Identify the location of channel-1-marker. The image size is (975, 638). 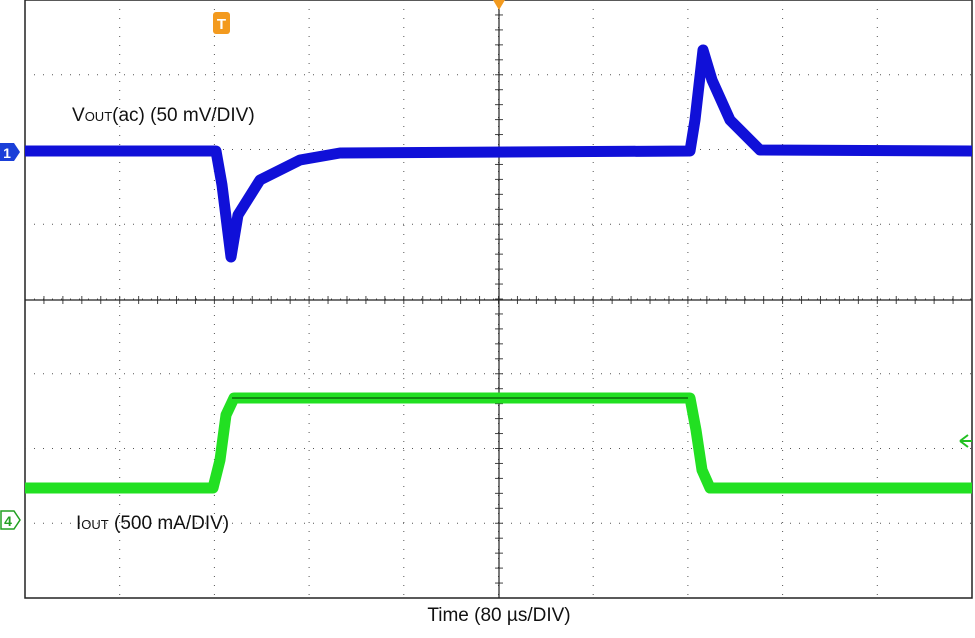
(10, 152).